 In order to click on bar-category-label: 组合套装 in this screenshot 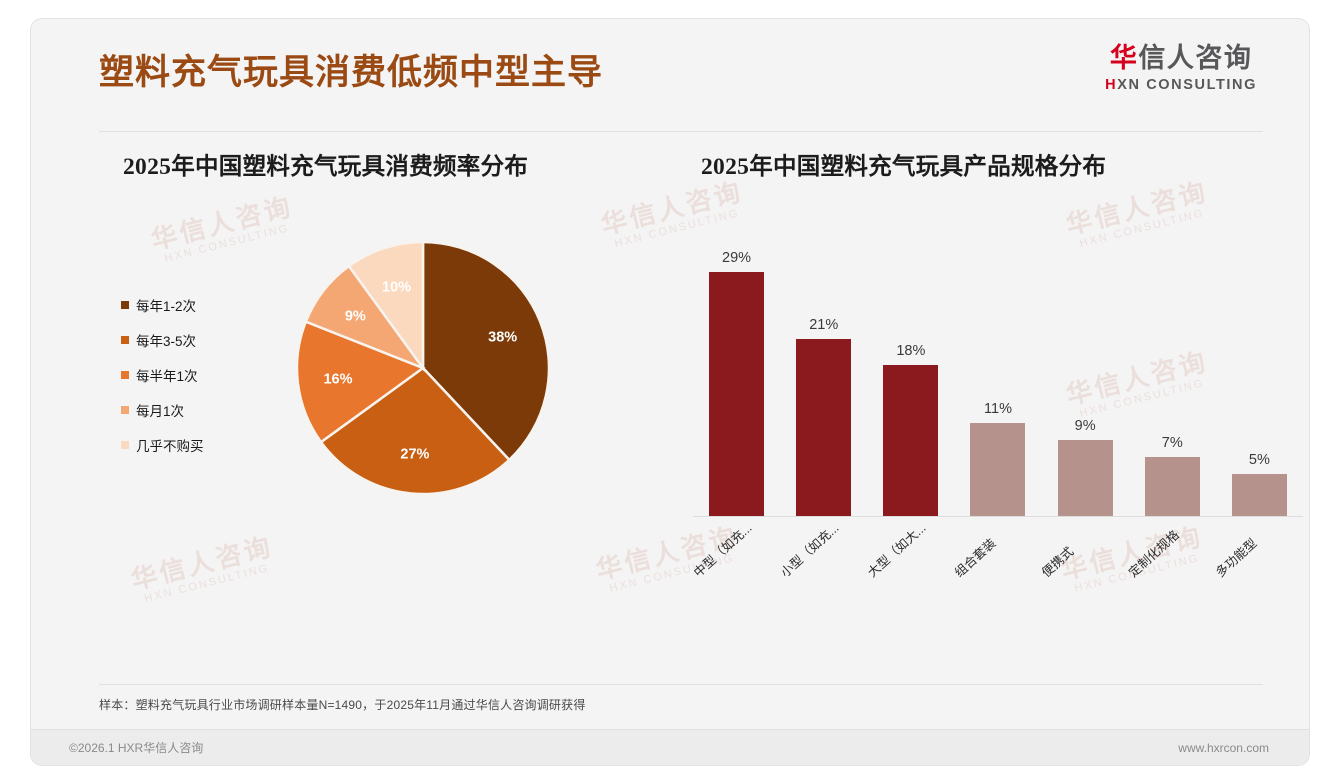, I will do `click(975, 558)`.